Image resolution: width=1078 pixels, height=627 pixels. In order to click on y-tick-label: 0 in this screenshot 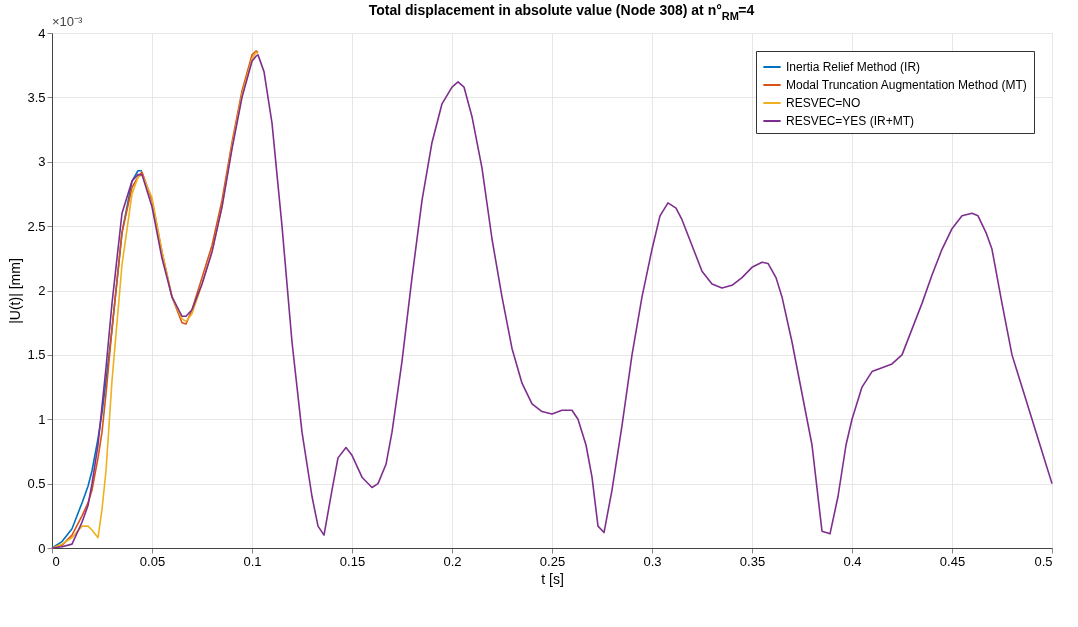, I will do `click(42, 548)`.